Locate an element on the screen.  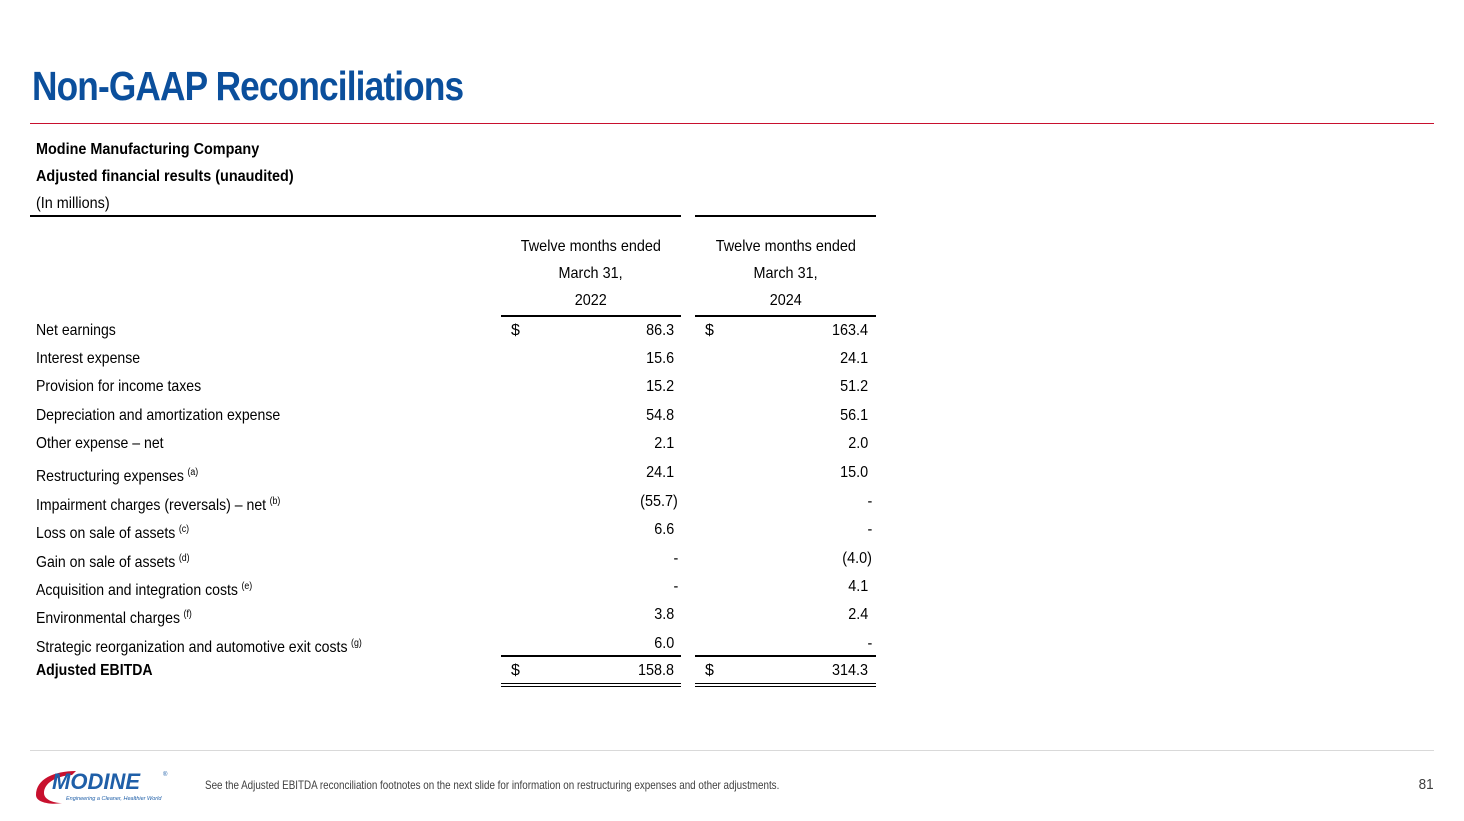
company-name: Modine Manufacturing Company is located at coordinates (148, 149).